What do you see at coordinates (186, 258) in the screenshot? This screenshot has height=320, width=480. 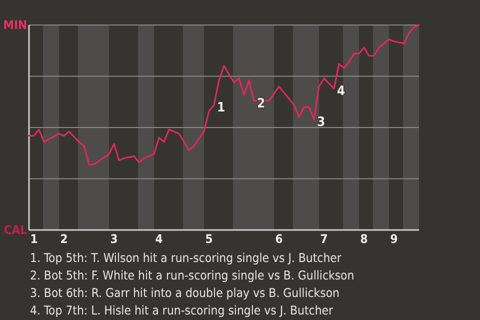 I see `text: 1. Top 5th: T. Wilson hit a run-scoring single vs J. Butcher` at bounding box center [186, 258].